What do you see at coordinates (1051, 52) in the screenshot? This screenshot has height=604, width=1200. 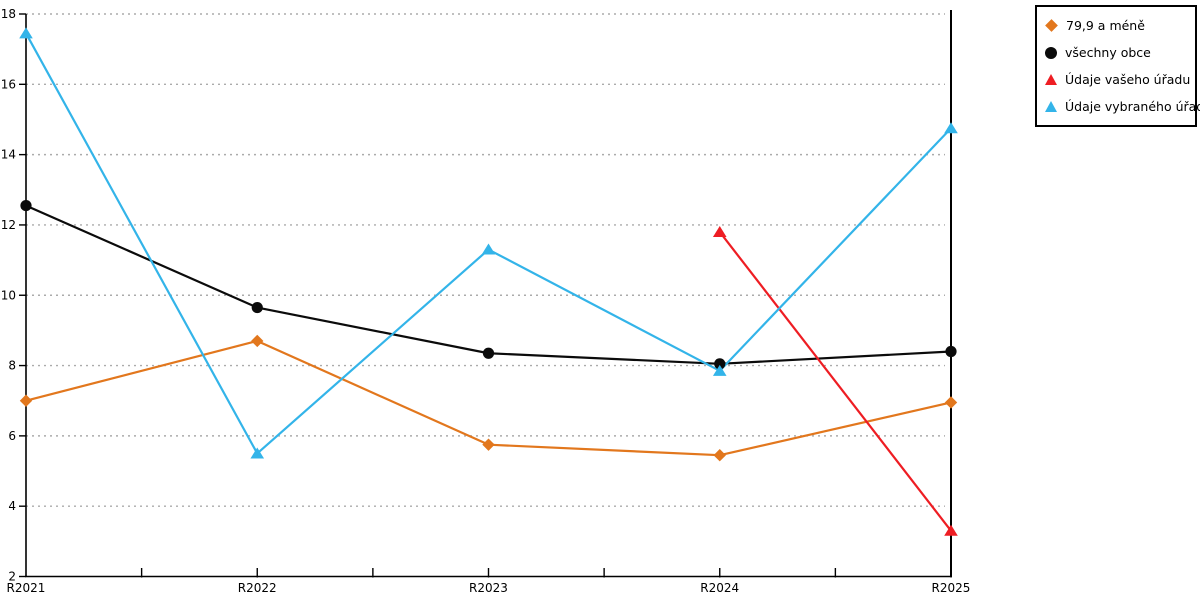 I see `circle-icon` at bounding box center [1051, 52].